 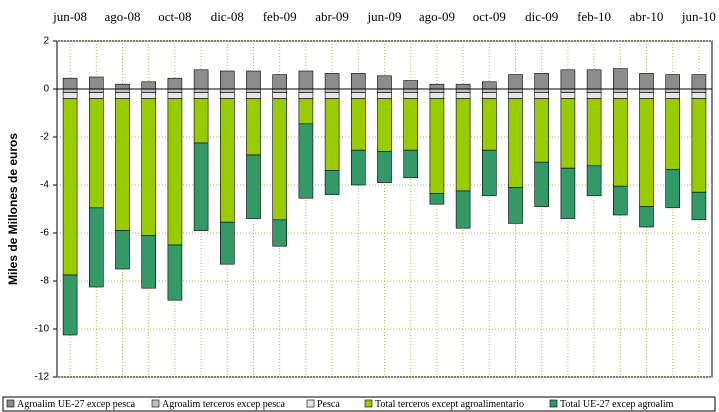 What do you see at coordinates (647, 16) in the screenshot?
I see `x-tick-label: abr-10` at bounding box center [647, 16].